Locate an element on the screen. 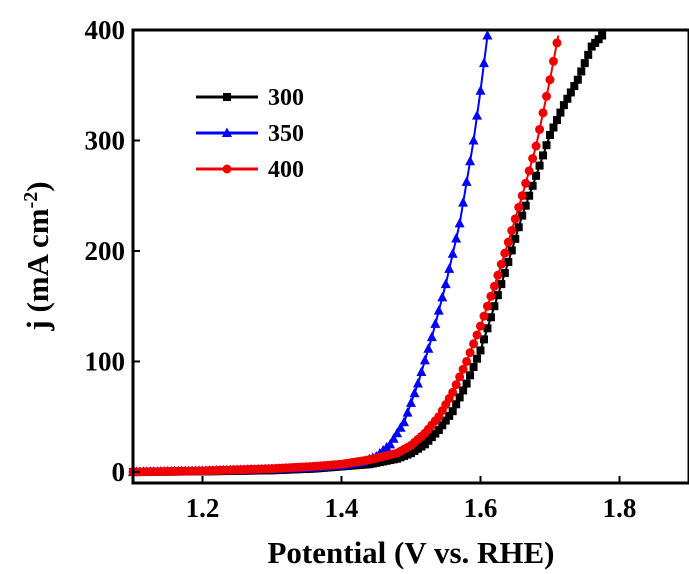  x-tick-label: 1.6 is located at coordinates (481, 508).